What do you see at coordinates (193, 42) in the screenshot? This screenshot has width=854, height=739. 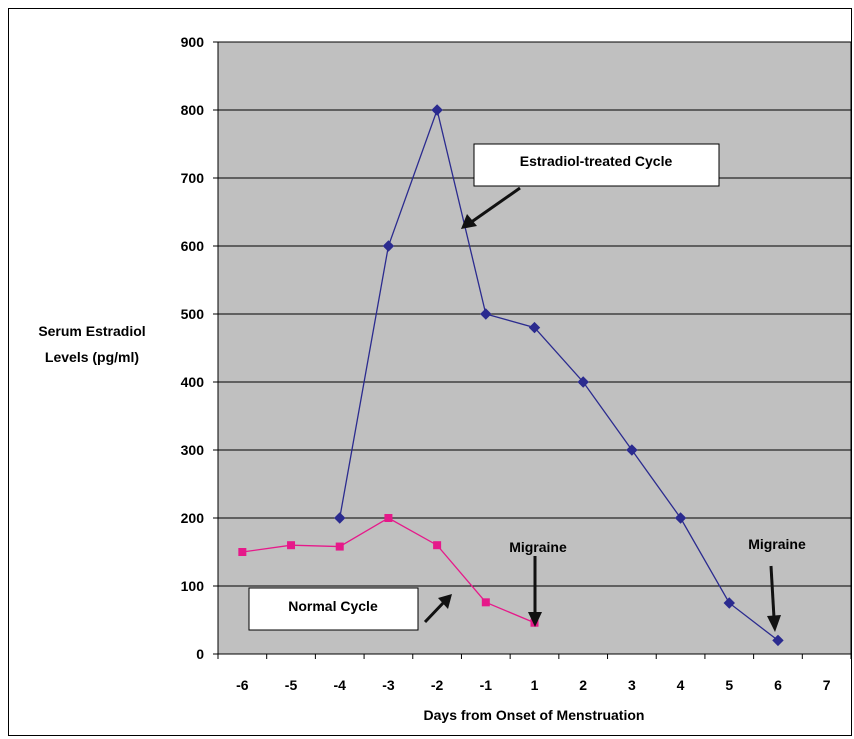 I see `y-tick-label: 900` at bounding box center [193, 42].